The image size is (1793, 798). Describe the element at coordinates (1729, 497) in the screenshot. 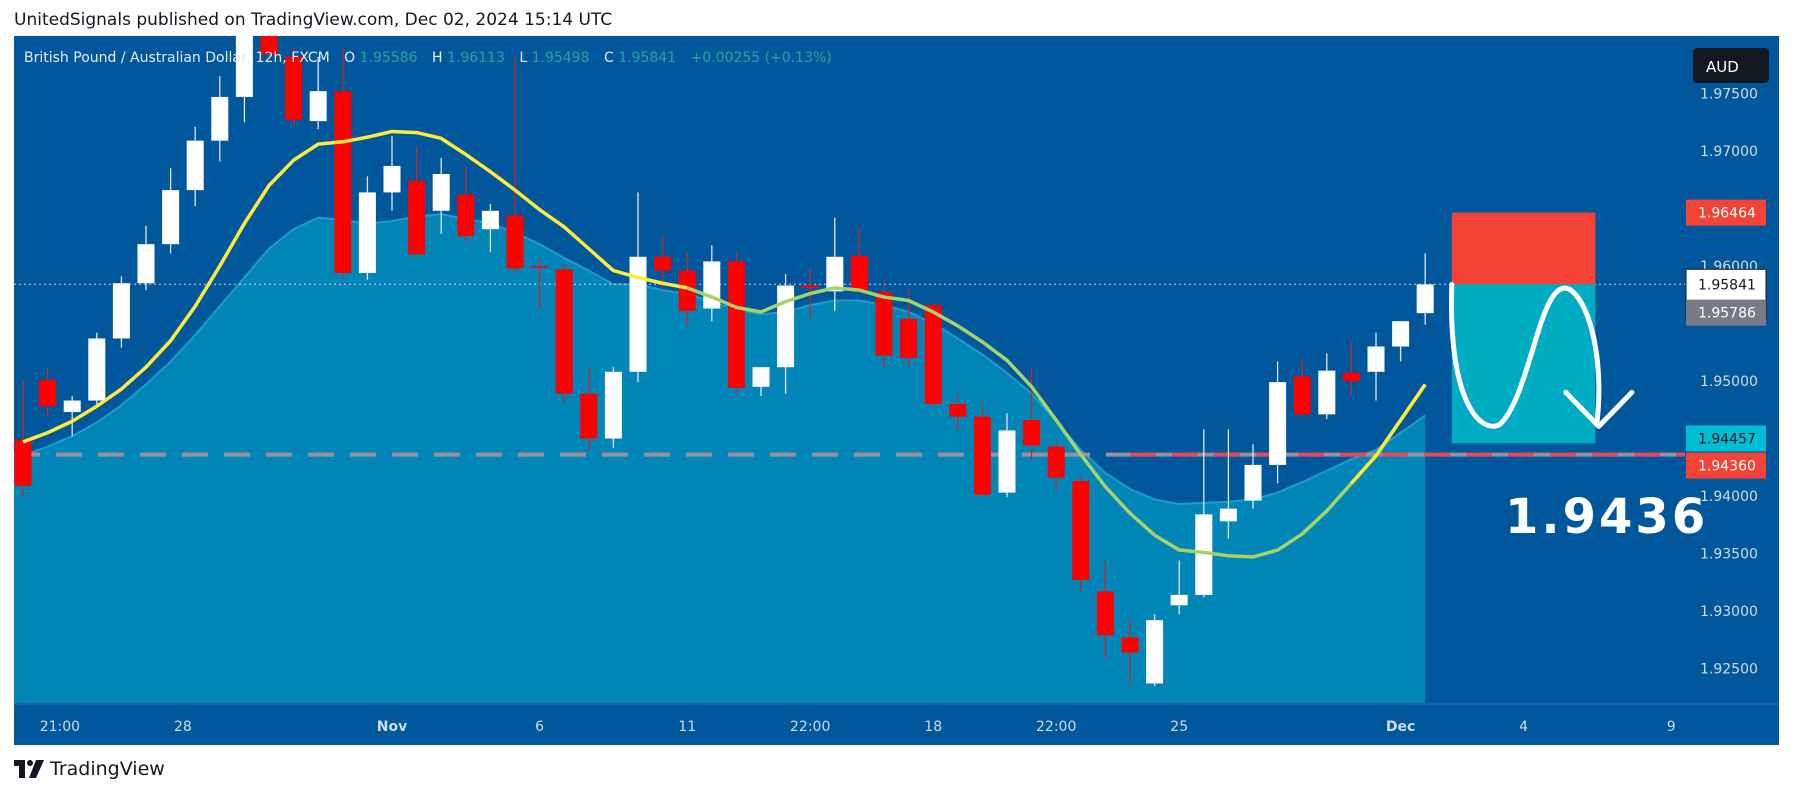

I see `y-tick-label: 1.94000` at that location.